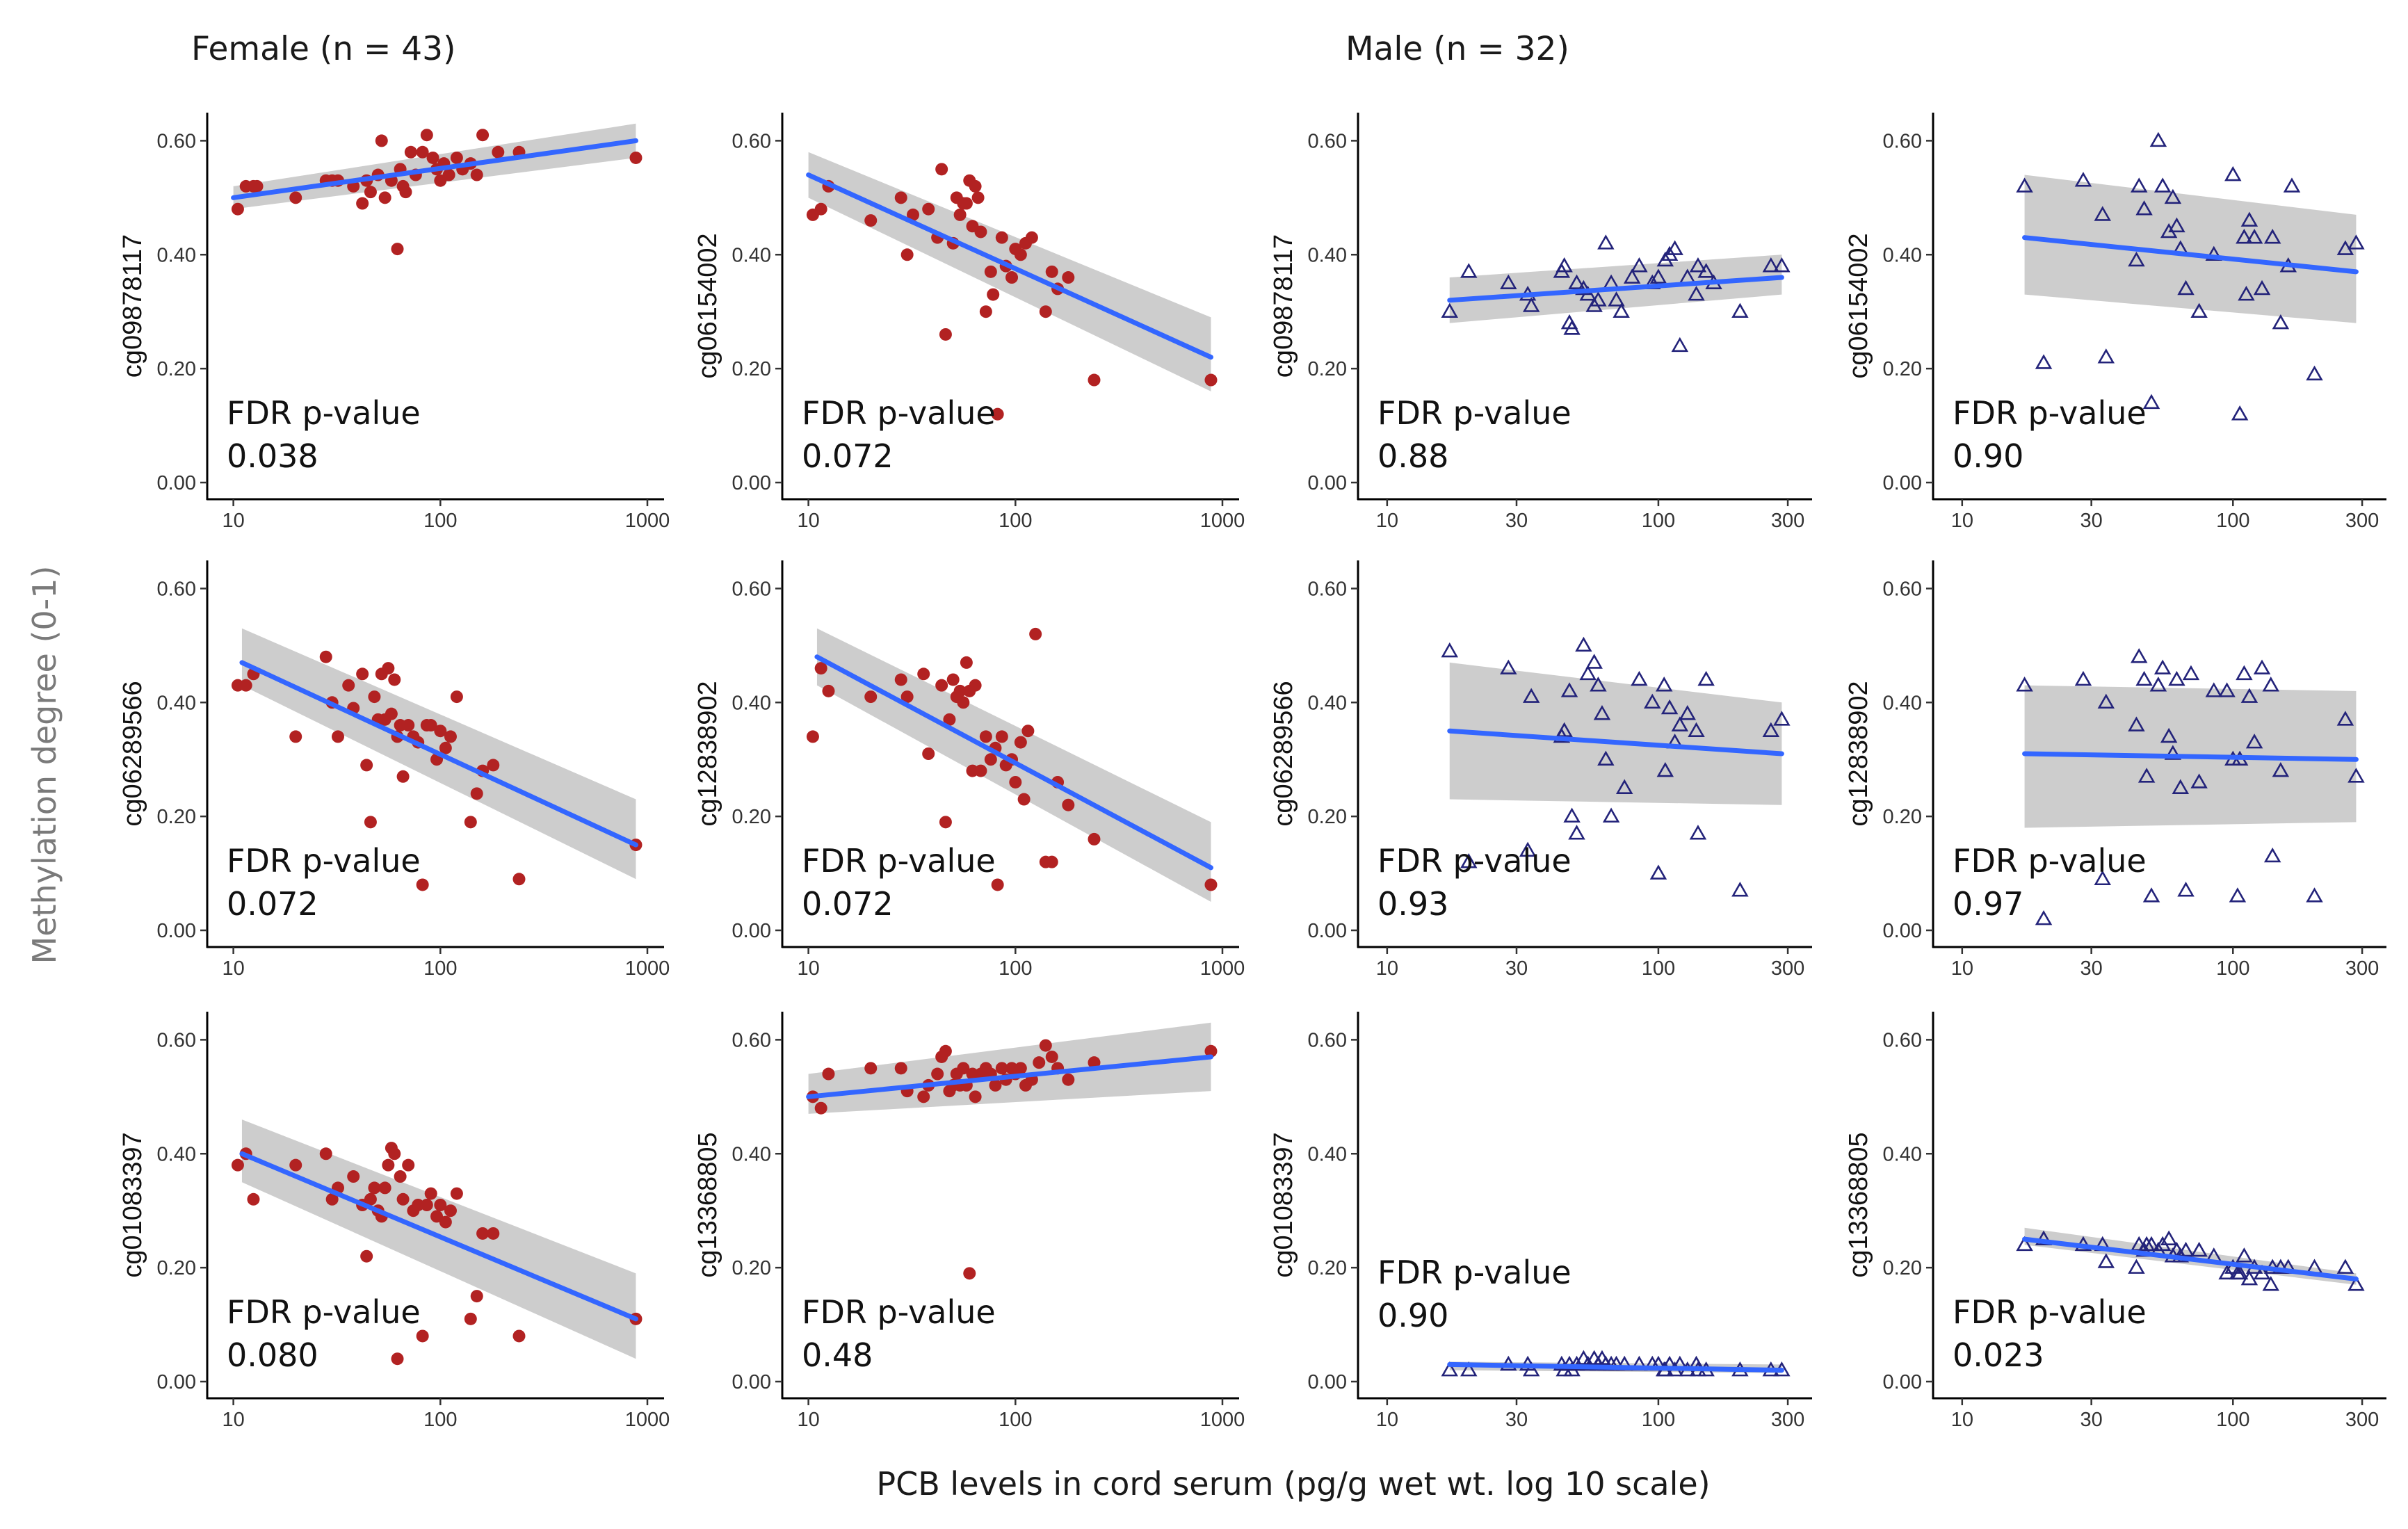  I want to click on y-axis-title: Methylation degree (0-1), so click(44, 765).